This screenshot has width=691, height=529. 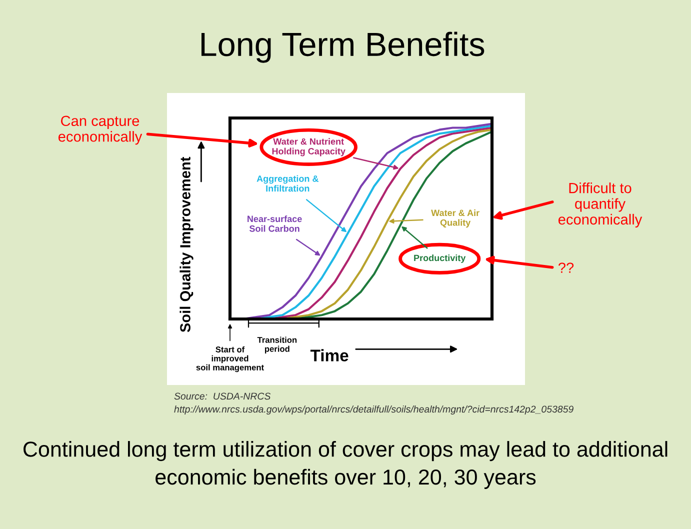 What do you see at coordinates (309, 147) in the screenshot?
I see `text: Water & Nutrient Holding Capacity` at bounding box center [309, 147].